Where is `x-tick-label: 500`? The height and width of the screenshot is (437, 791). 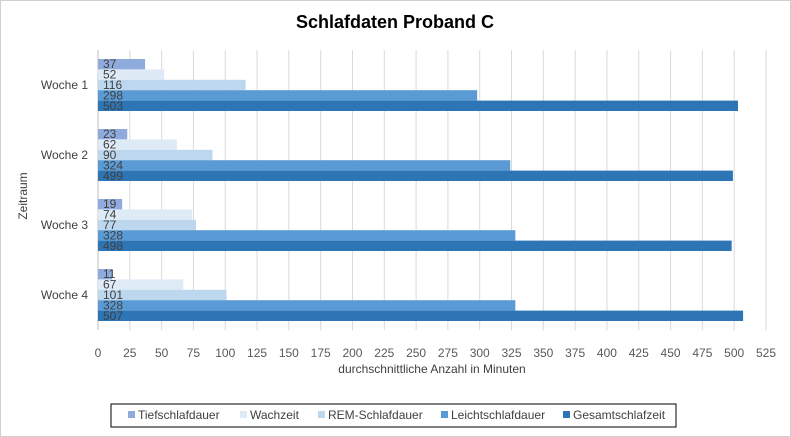
x-tick-label: 500 is located at coordinates (734, 353).